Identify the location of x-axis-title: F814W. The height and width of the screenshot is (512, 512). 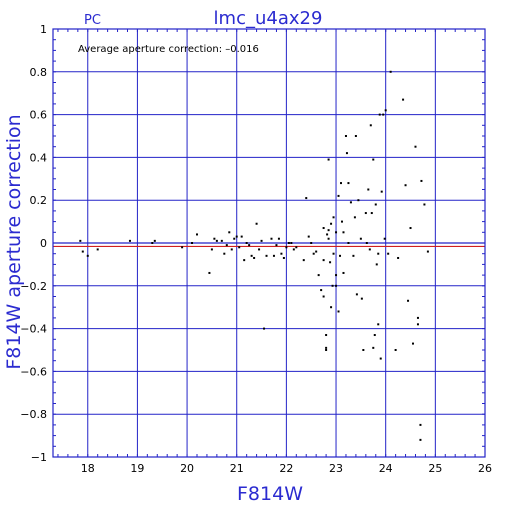
(270, 494).